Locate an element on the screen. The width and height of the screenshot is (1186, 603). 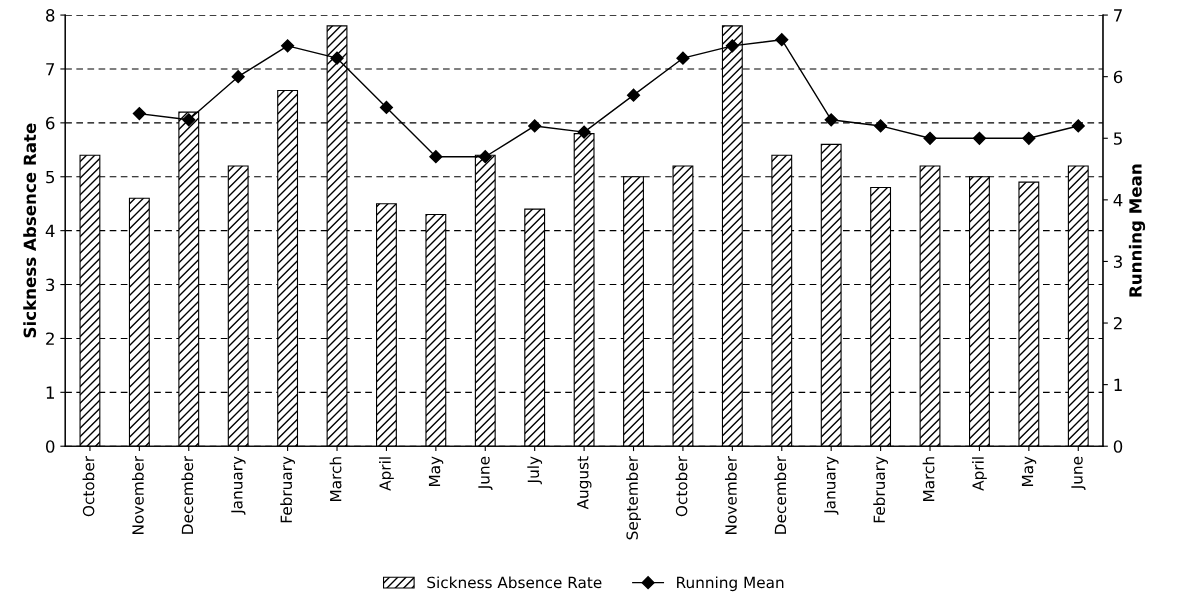
y-tick-label: 6 is located at coordinates (50, 123).